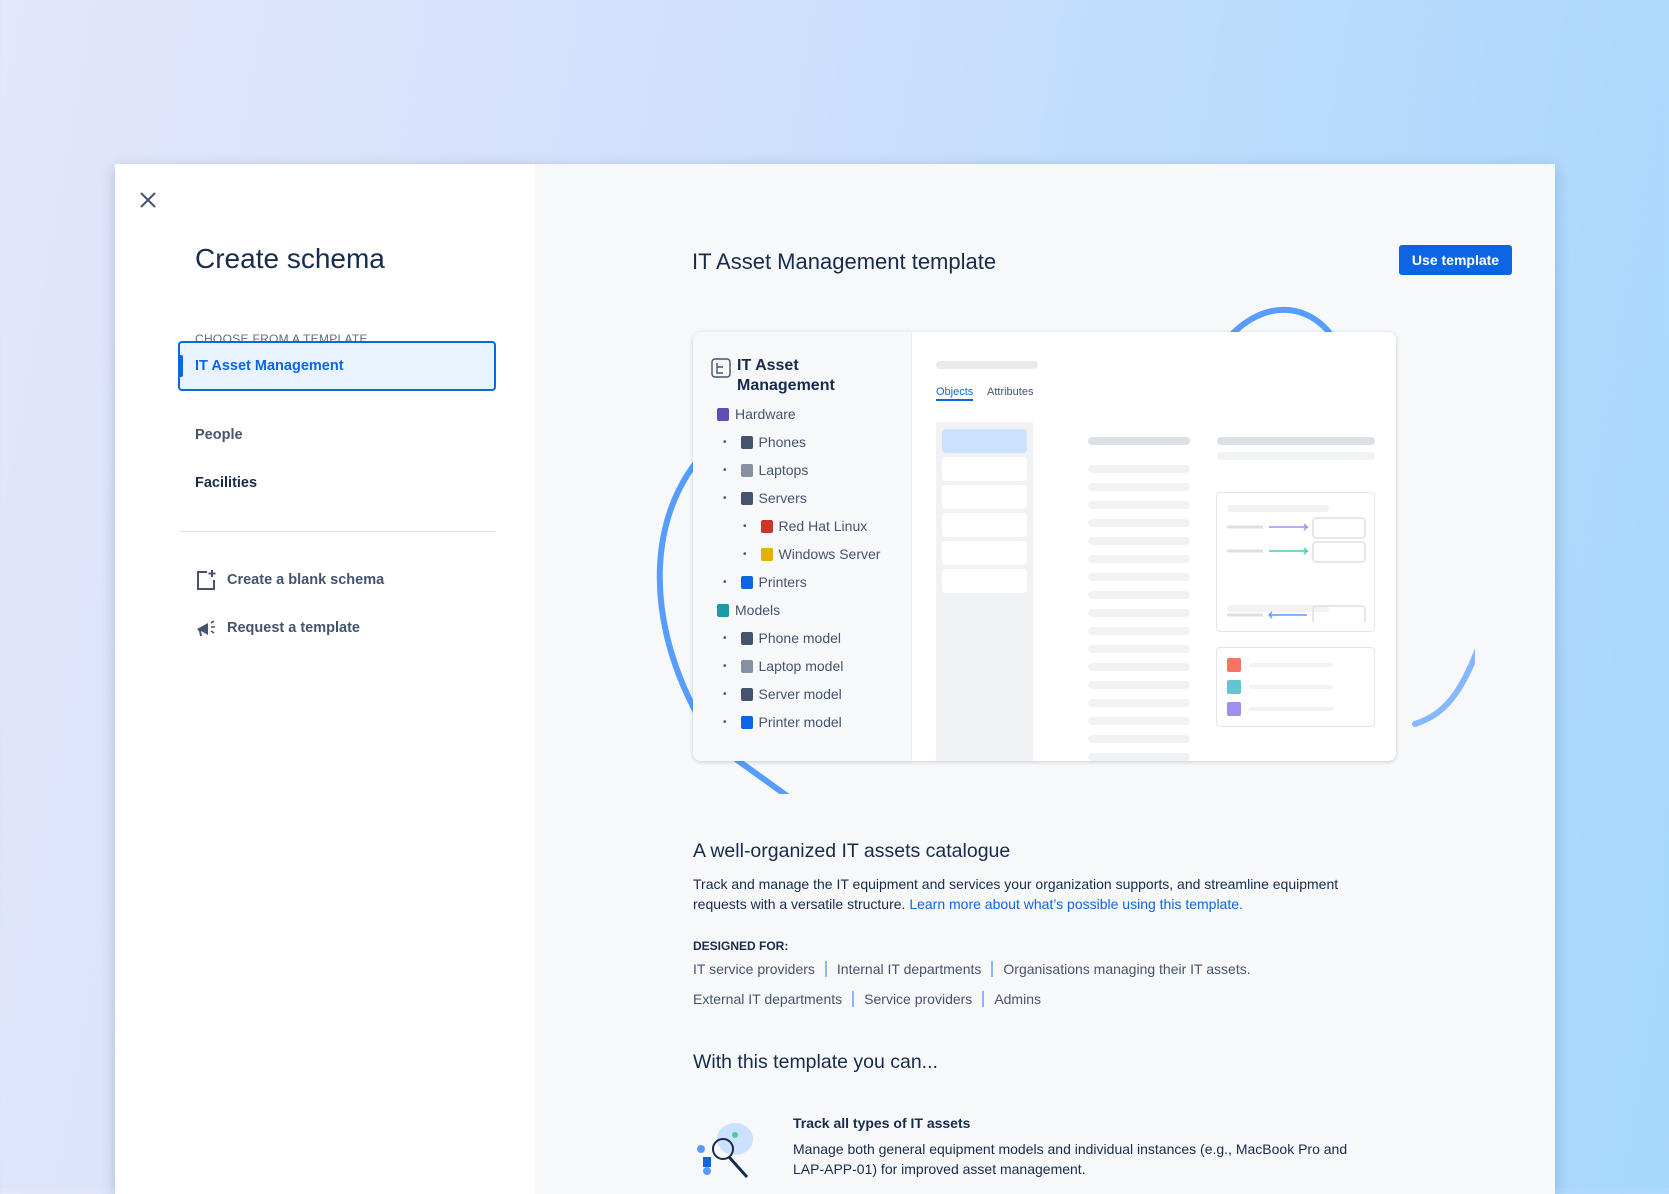  What do you see at coordinates (844, 261) in the screenshot?
I see `template-title: IT Asset Management template` at bounding box center [844, 261].